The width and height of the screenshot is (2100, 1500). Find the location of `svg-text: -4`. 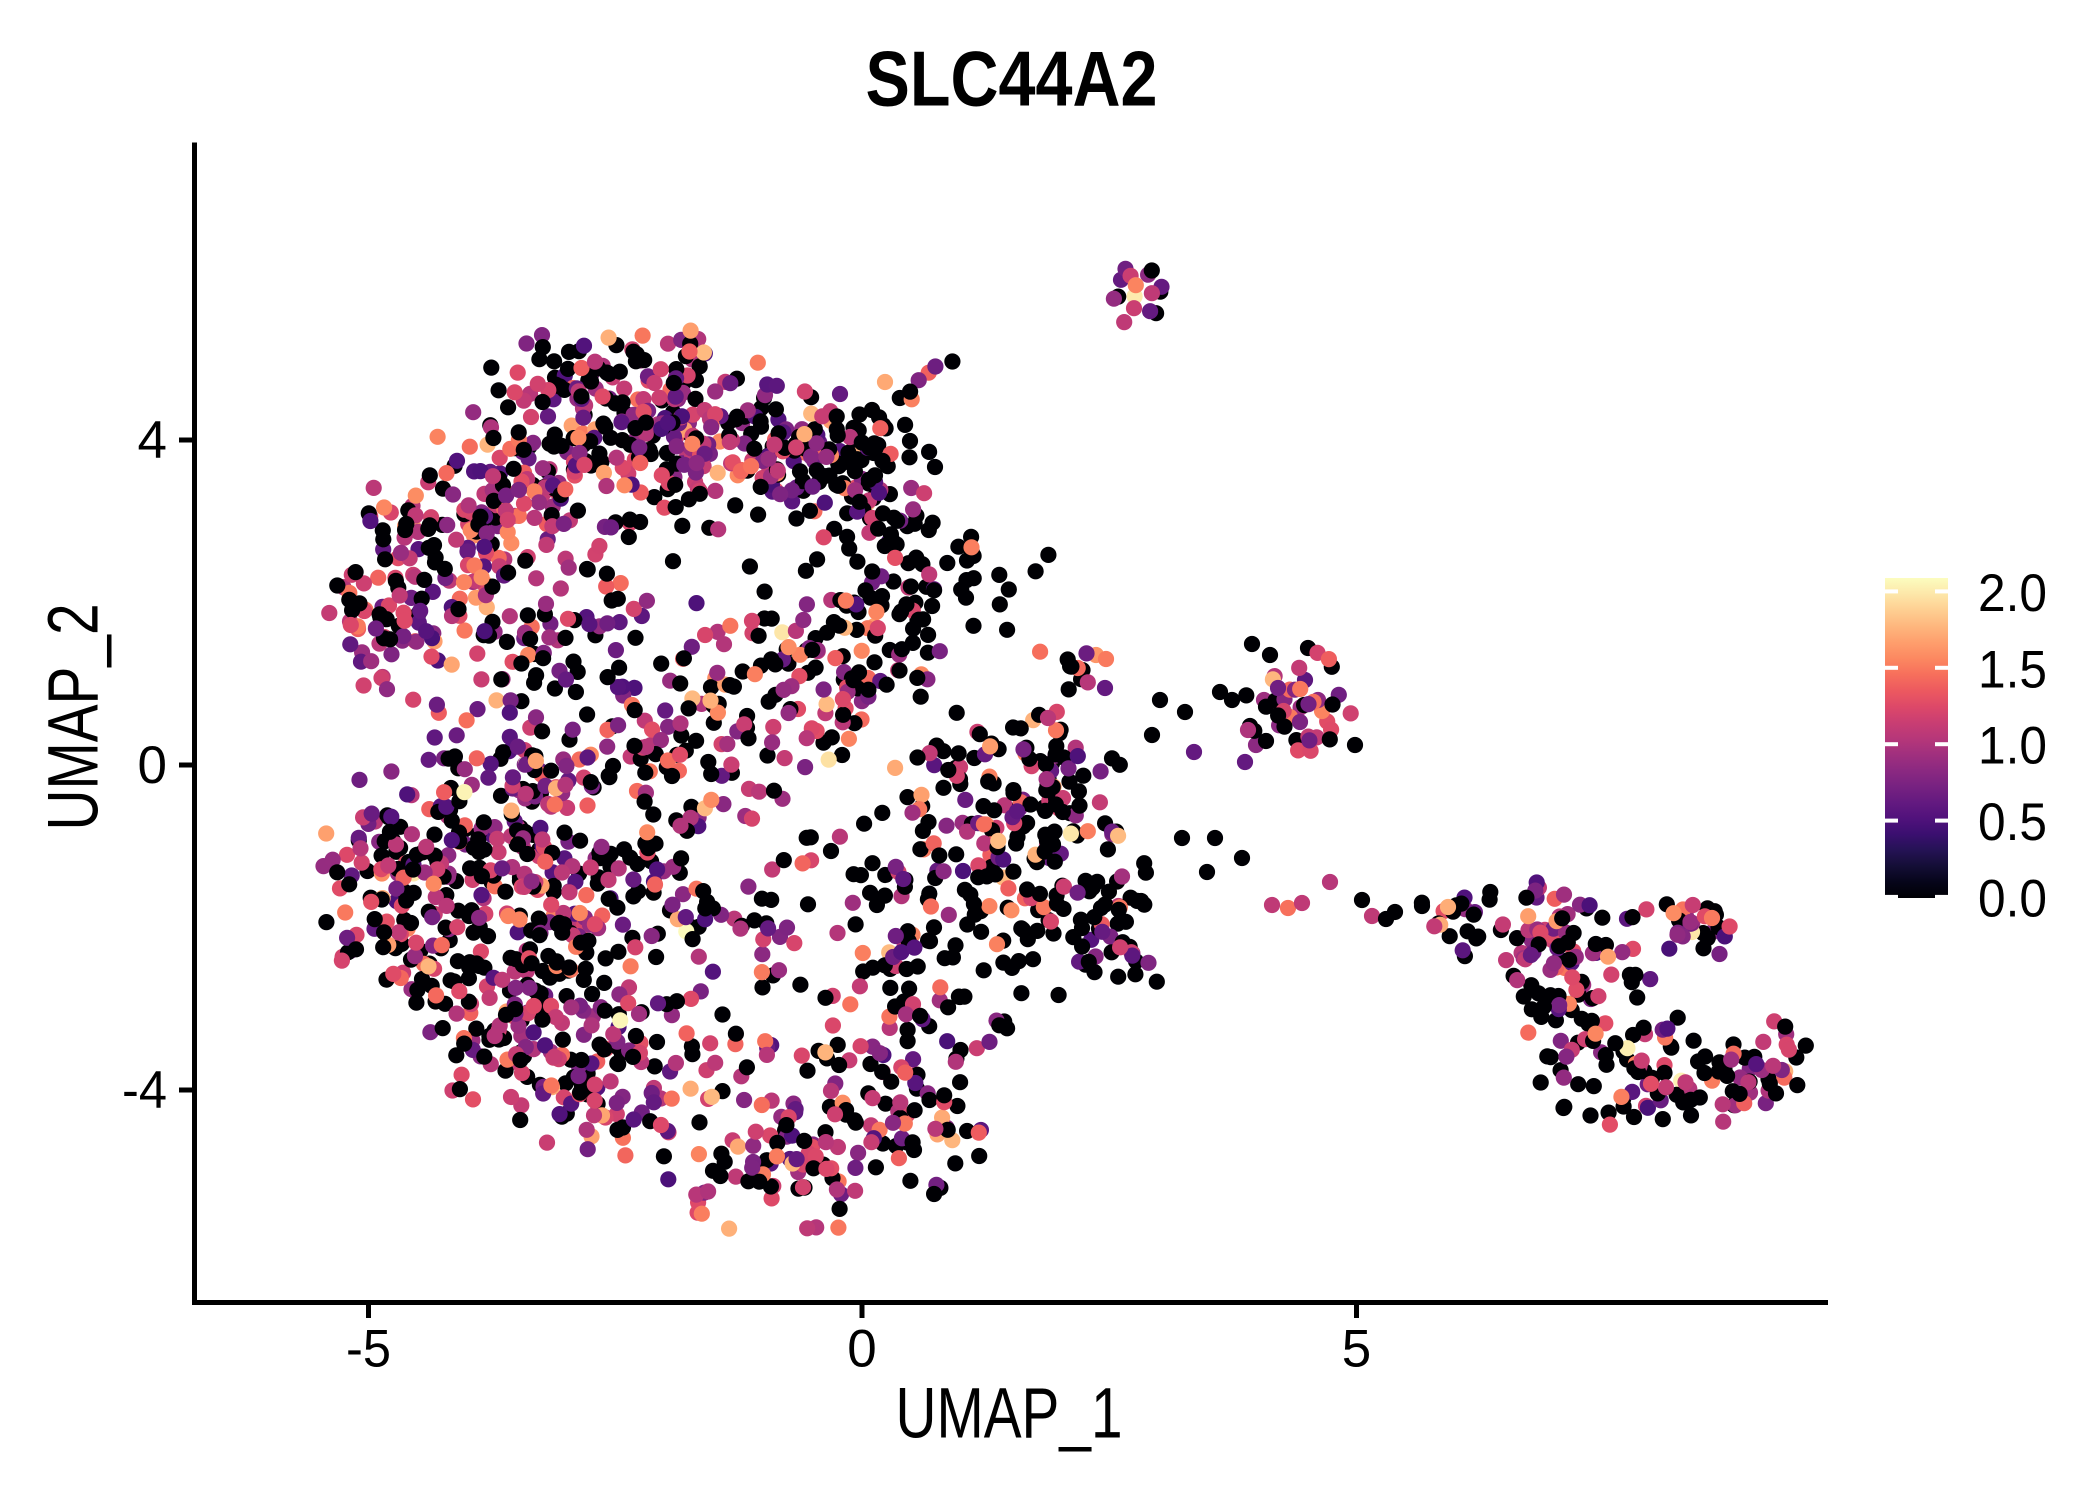

svg-text: -4 is located at coordinates (144, 1090).